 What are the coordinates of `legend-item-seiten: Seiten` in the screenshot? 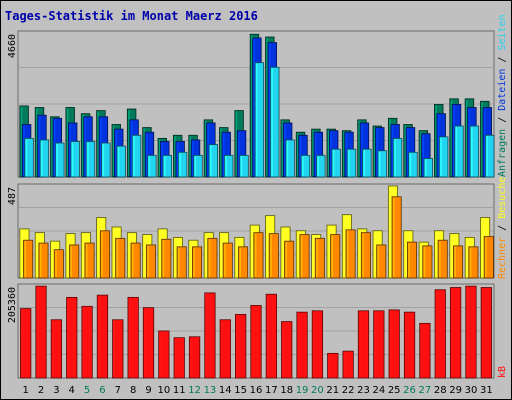 It's located at (502, 32).